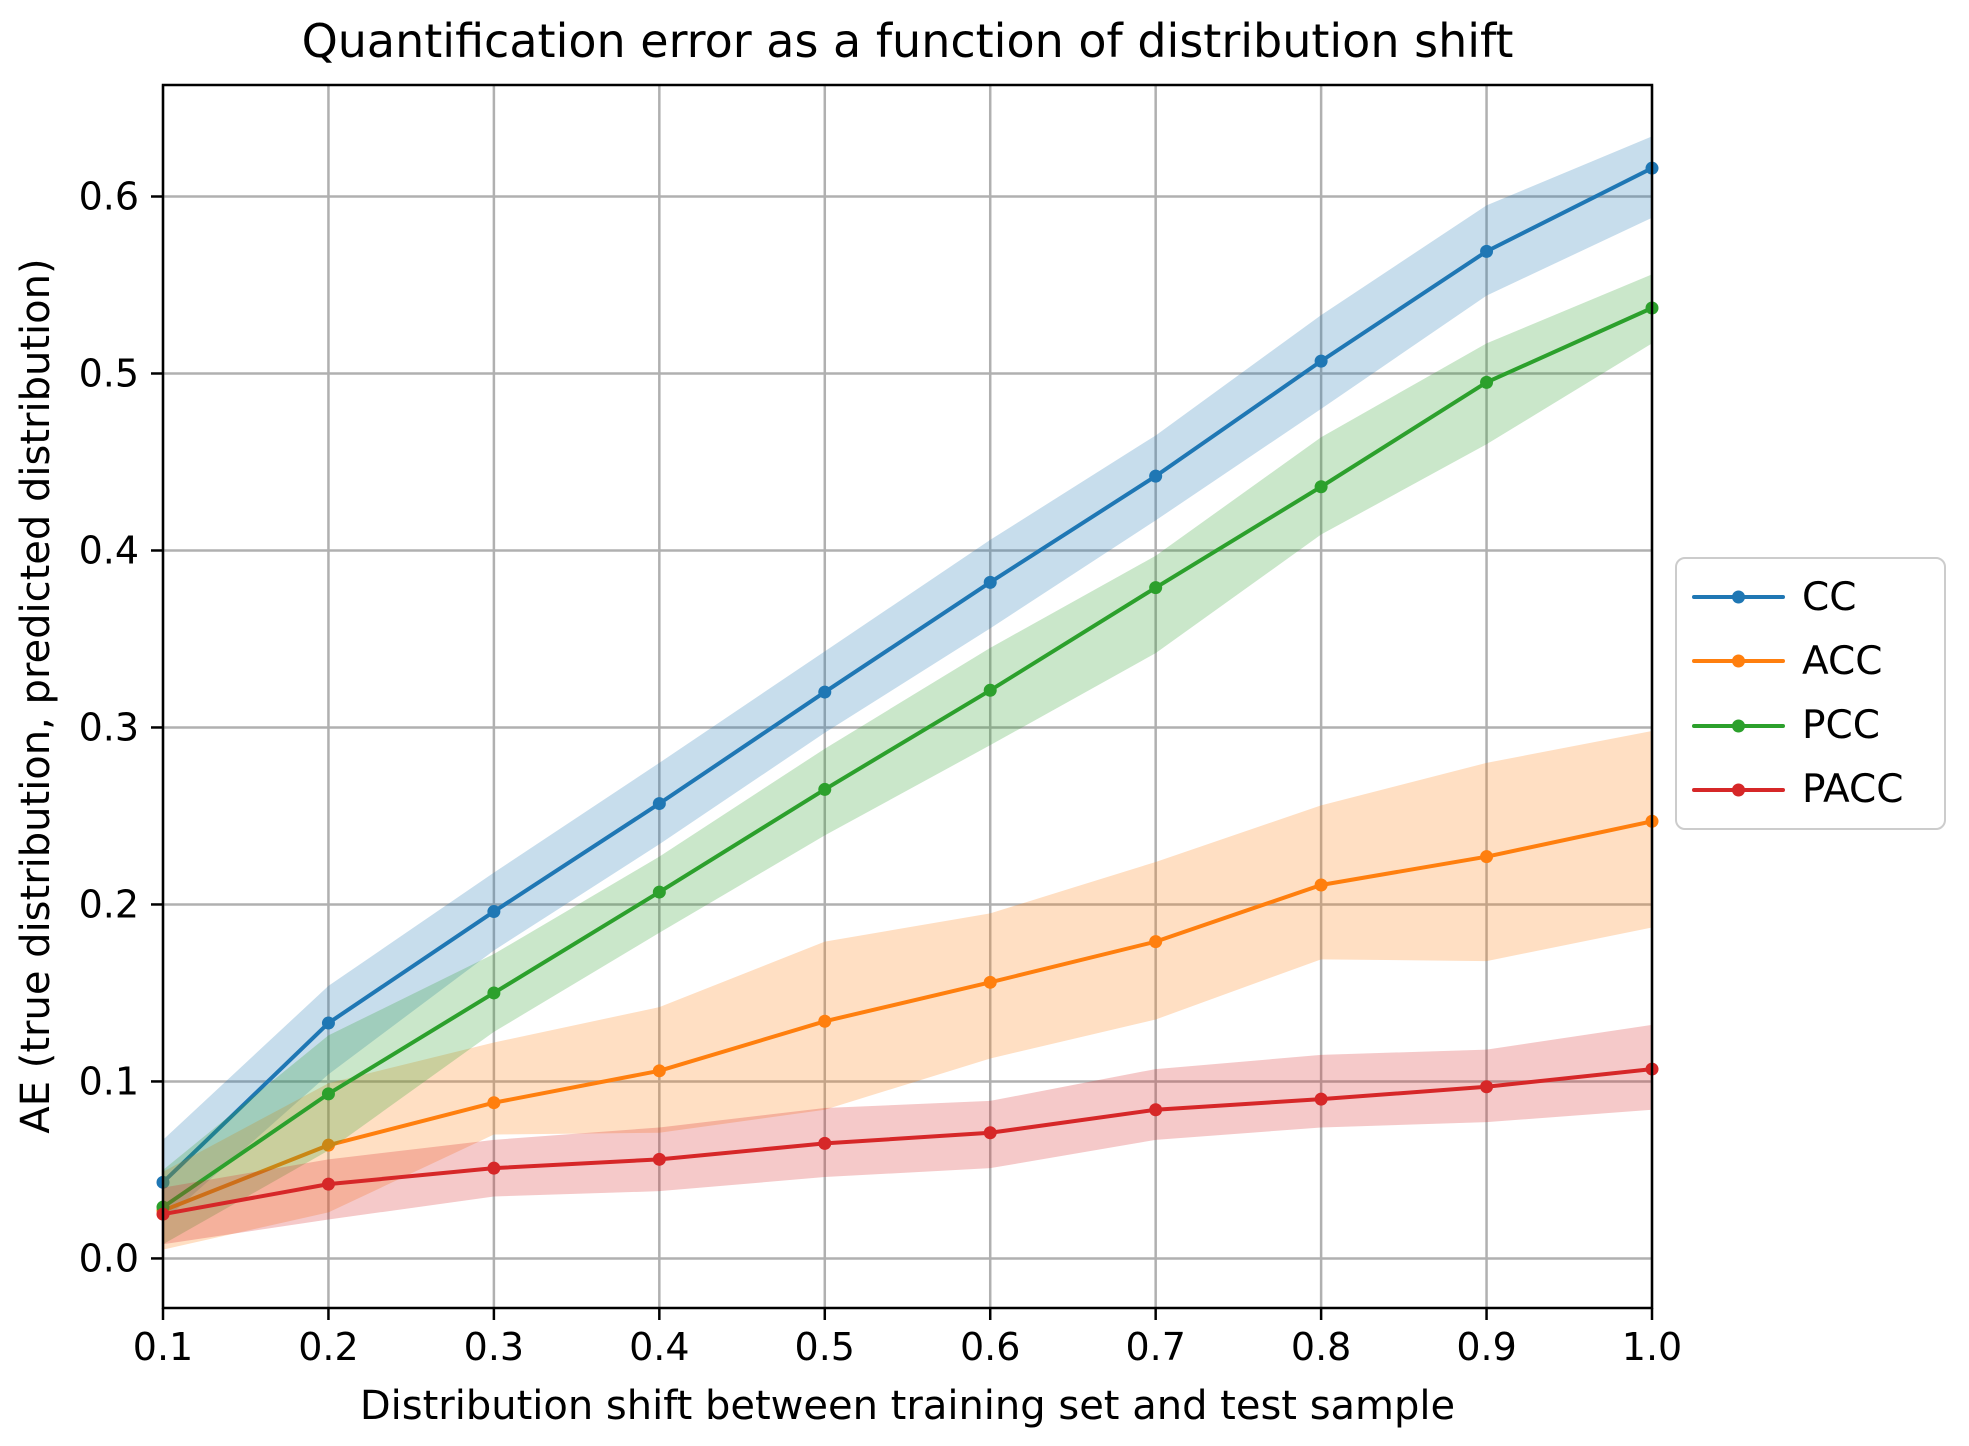 Image resolution: width=1969 pixels, height=1446 pixels. I want to click on y-tick-label: 0.2, so click(109, 904).